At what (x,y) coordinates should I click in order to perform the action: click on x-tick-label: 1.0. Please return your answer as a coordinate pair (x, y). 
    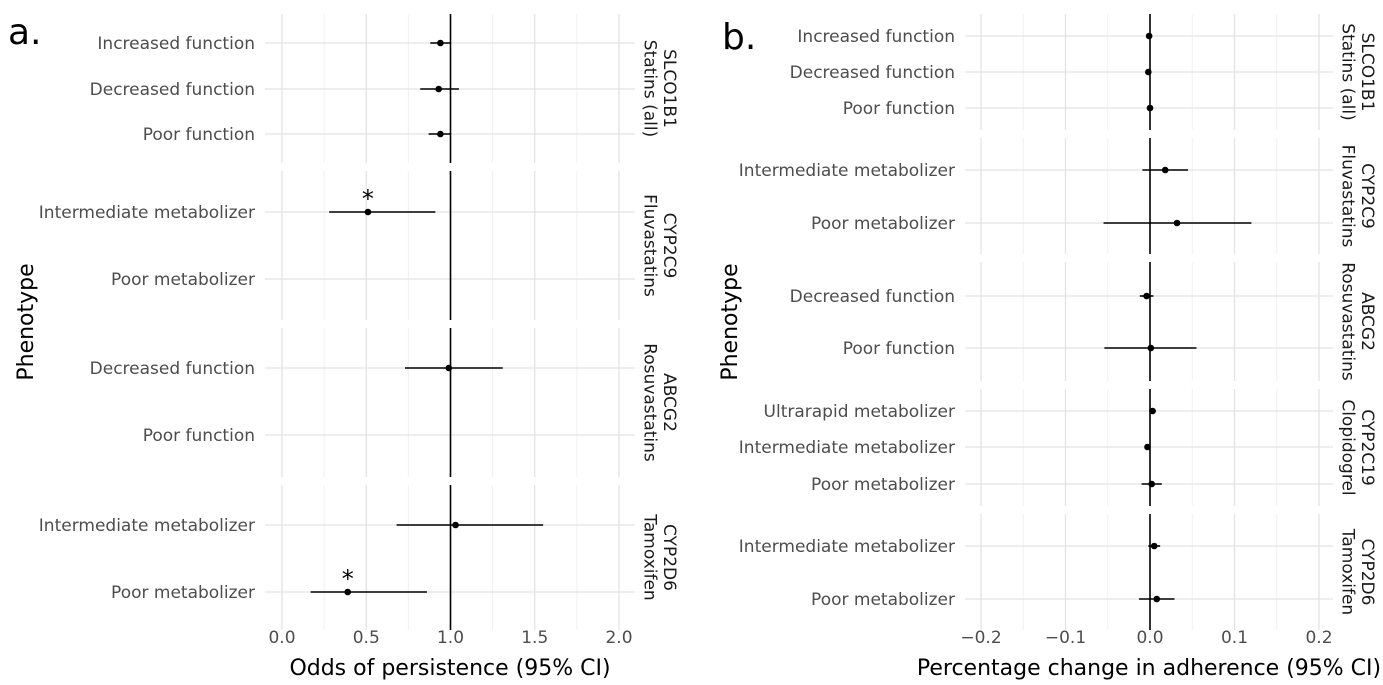
    Looking at the image, I should click on (450, 638).